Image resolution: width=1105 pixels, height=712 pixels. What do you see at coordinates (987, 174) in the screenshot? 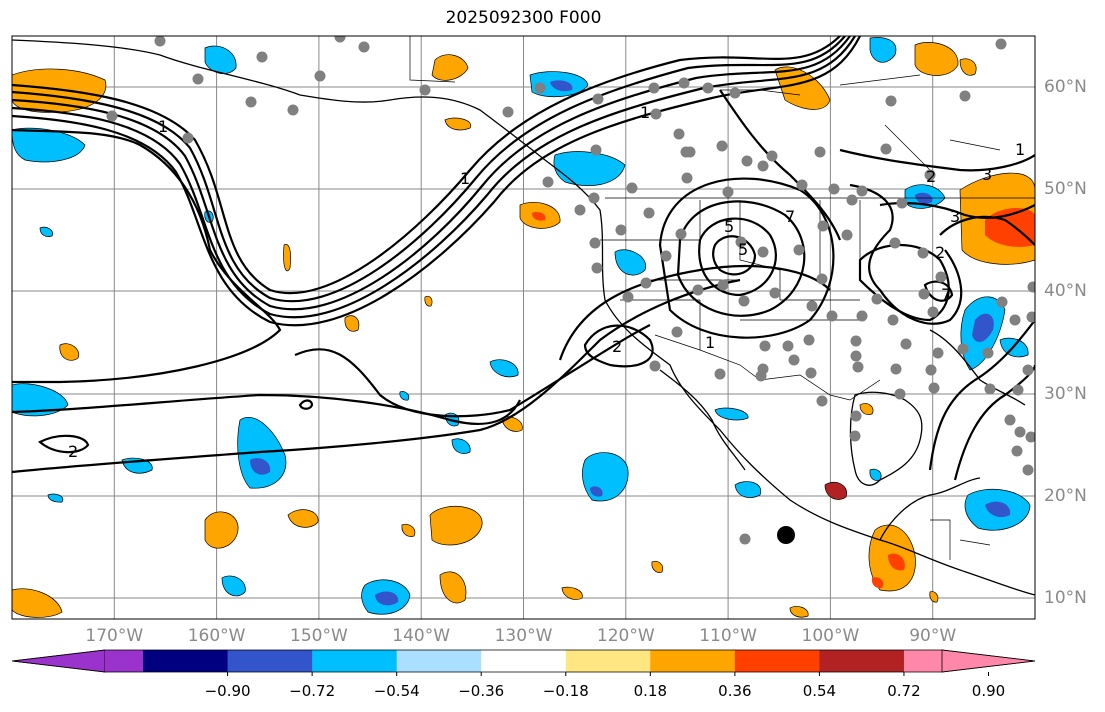
I see `contour-label: 3` at bounding box center [987, 174].